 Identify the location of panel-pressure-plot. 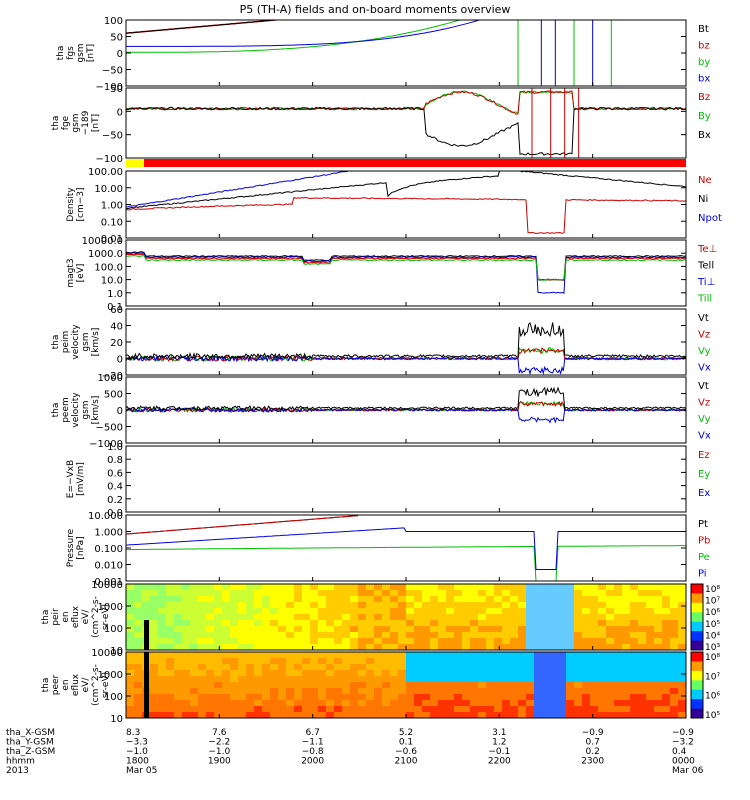
(406, 548).